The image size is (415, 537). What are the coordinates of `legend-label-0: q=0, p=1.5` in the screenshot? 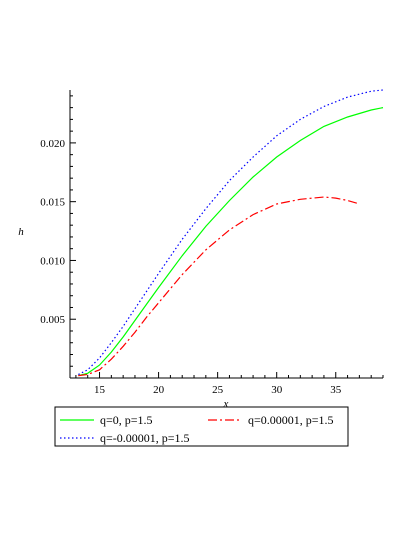 It's located at (126, 420).